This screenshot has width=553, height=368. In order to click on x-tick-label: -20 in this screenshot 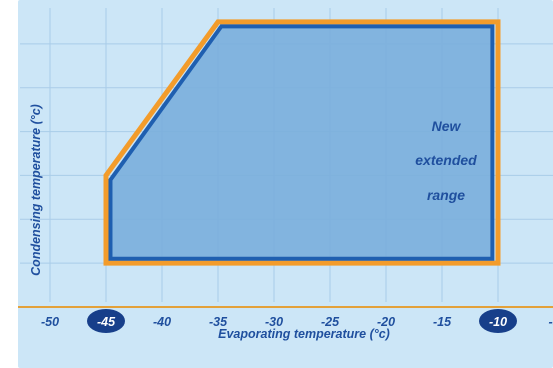, I will do `click(386, 322)`.